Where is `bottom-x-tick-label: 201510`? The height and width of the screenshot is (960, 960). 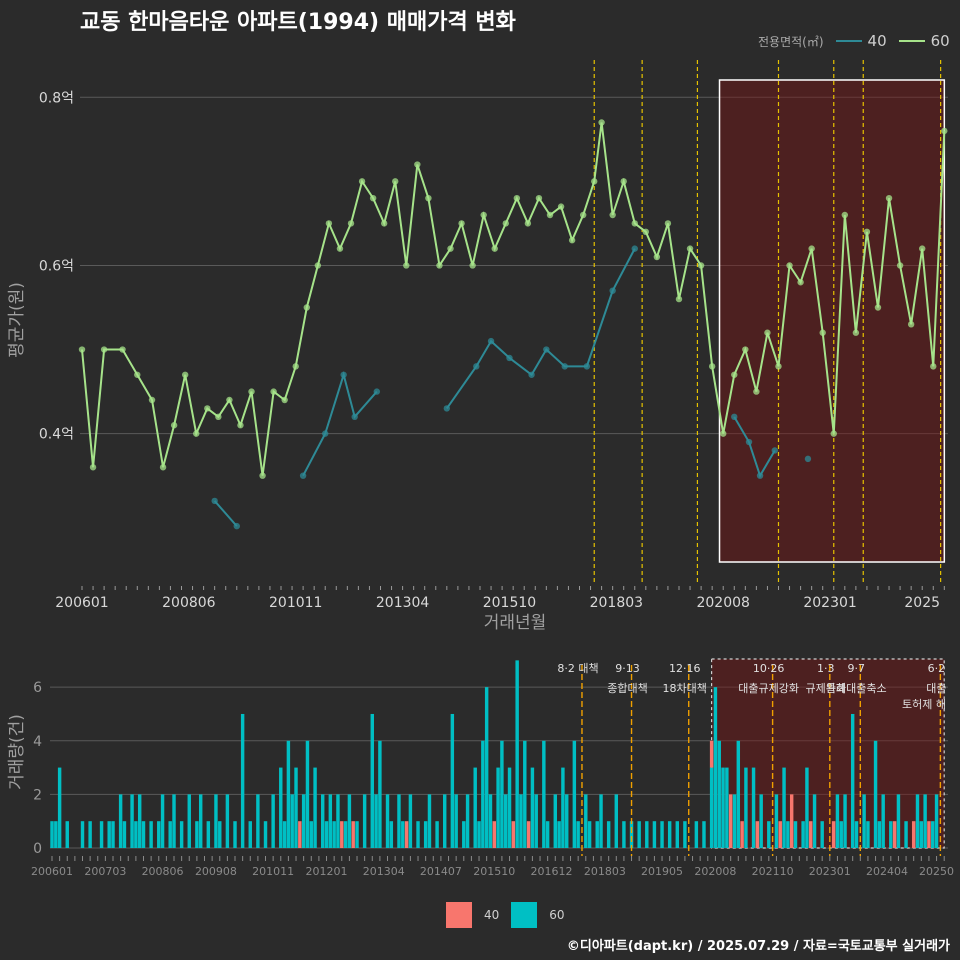
bottom-x-tick-label: 201510 is located at coordinates (494, 871).